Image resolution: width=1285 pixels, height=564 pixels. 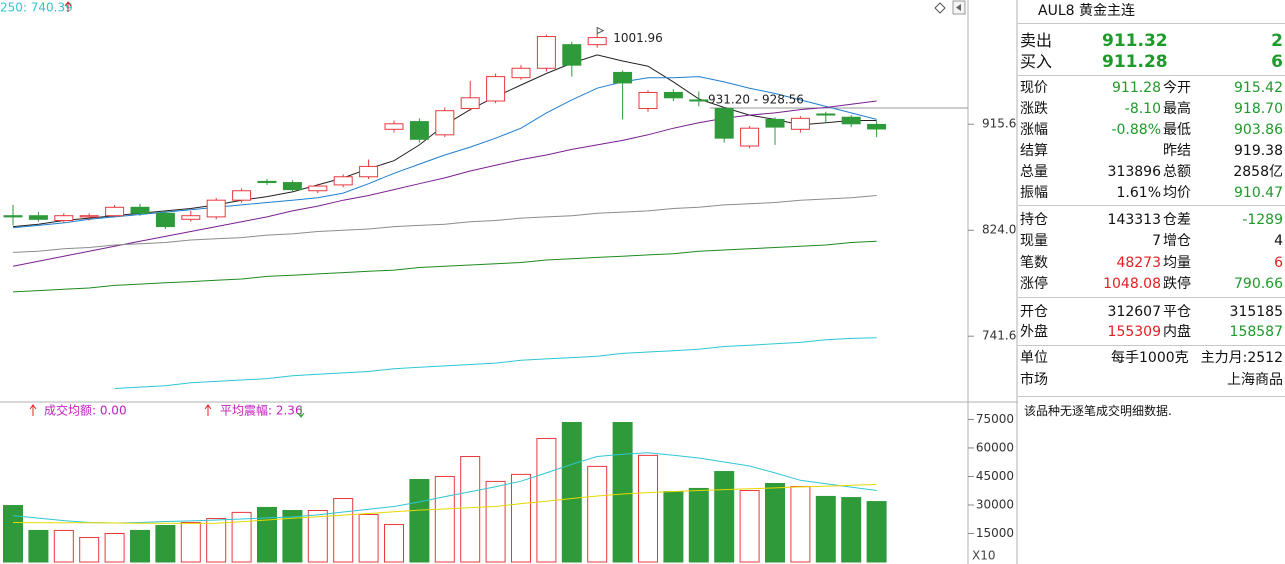 What do you see at coordinates (984, 556) in the screenshot?
I see `volume-unit: X10` at bounding box center [984, 556].